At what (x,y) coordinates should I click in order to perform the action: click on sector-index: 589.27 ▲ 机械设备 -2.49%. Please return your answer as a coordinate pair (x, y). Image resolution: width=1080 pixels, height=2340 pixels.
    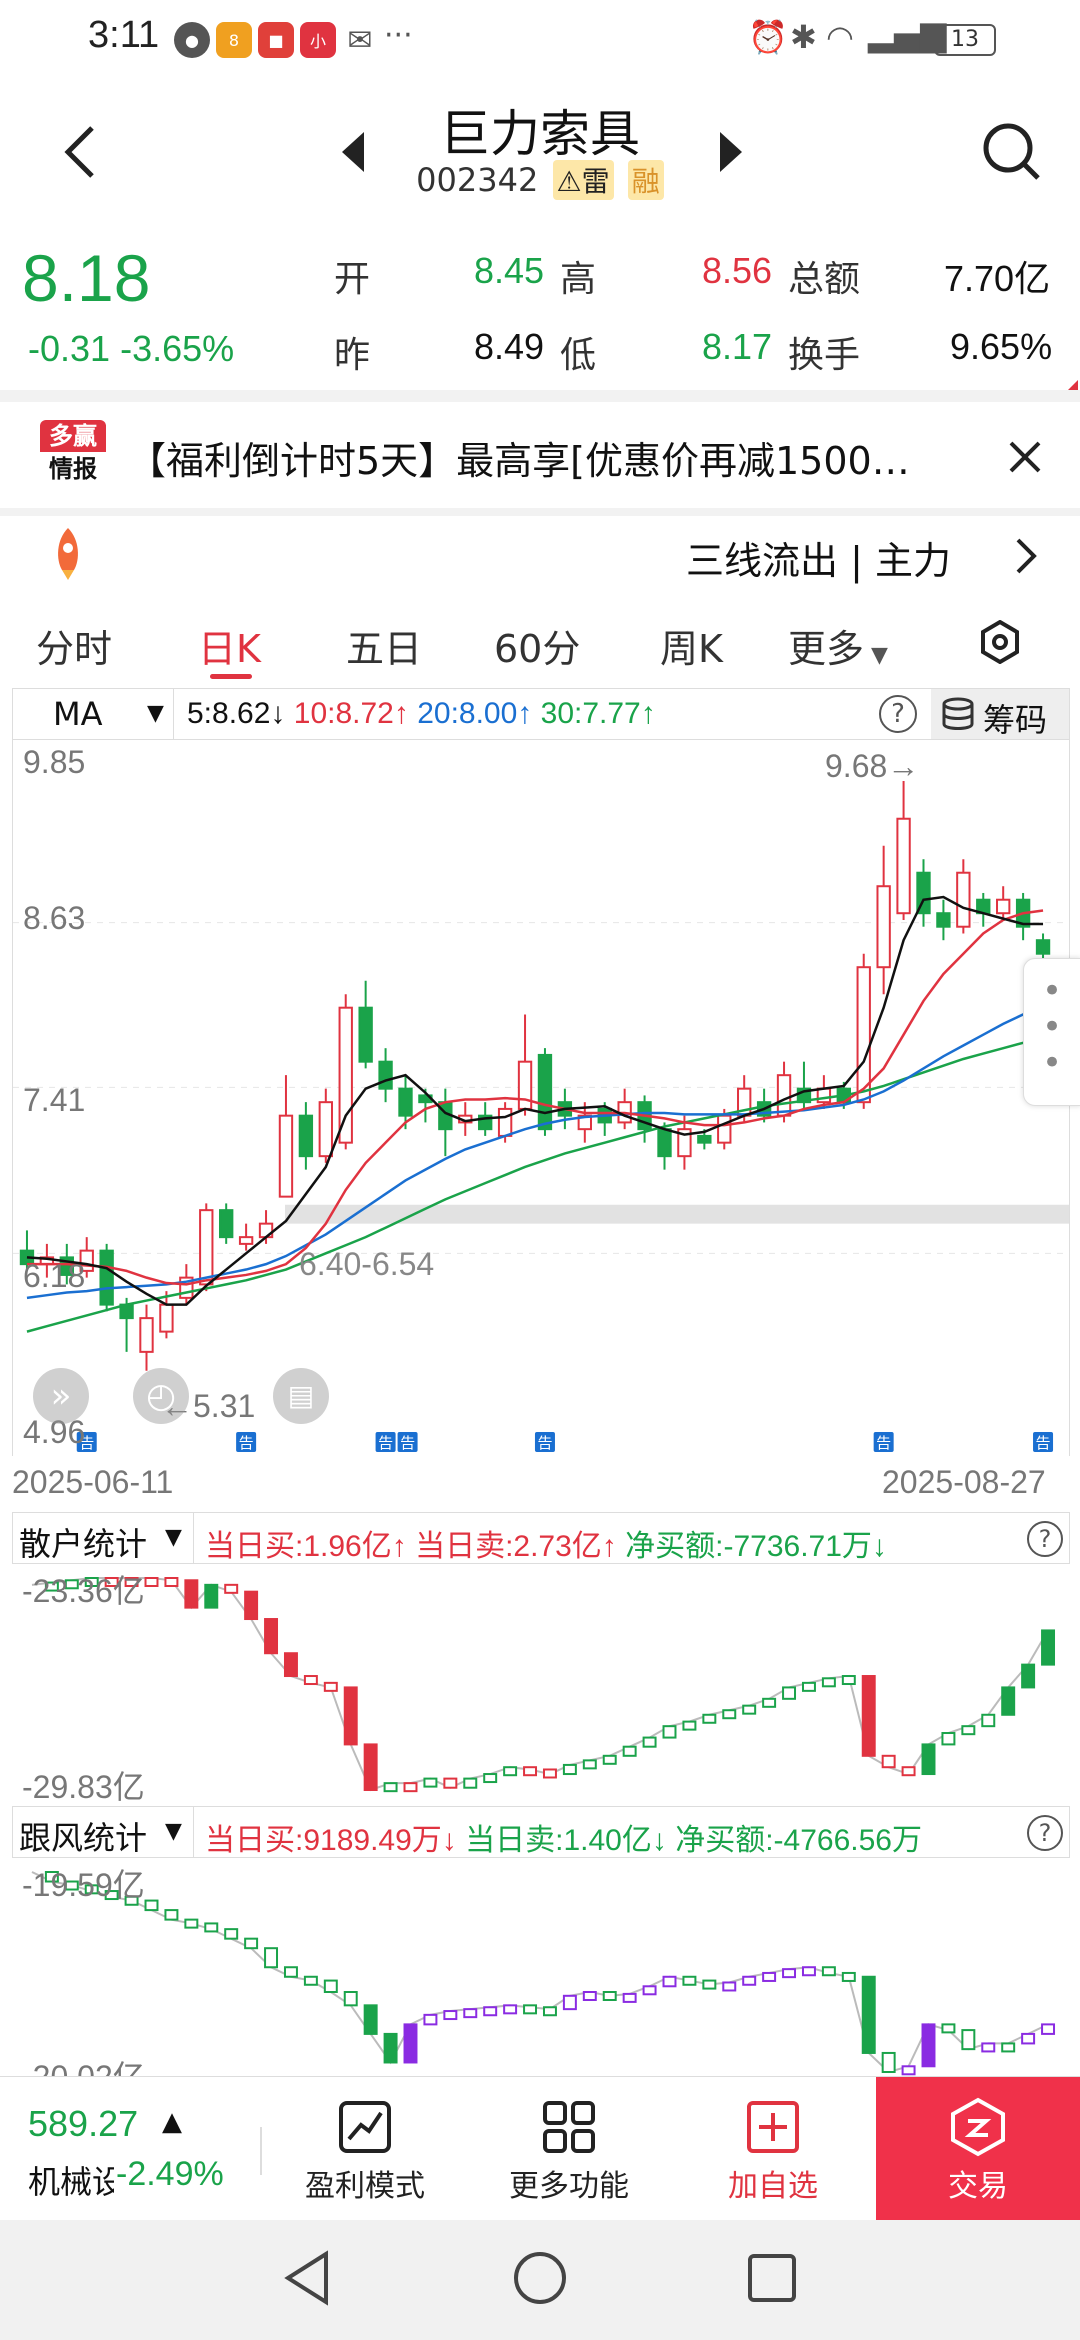
    Looking at the image, I should click on (130, 2149).